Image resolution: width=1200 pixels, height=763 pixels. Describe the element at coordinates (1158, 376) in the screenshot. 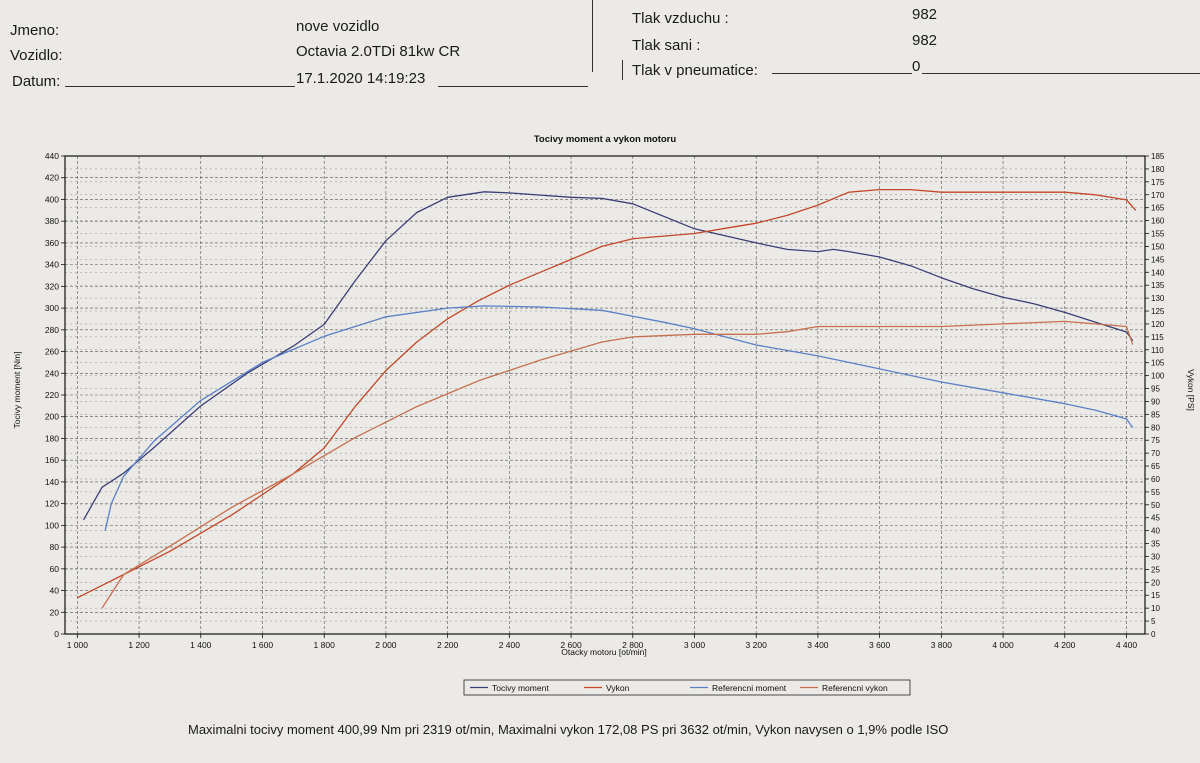

I see `y-right-tick-label: 100` at that location.